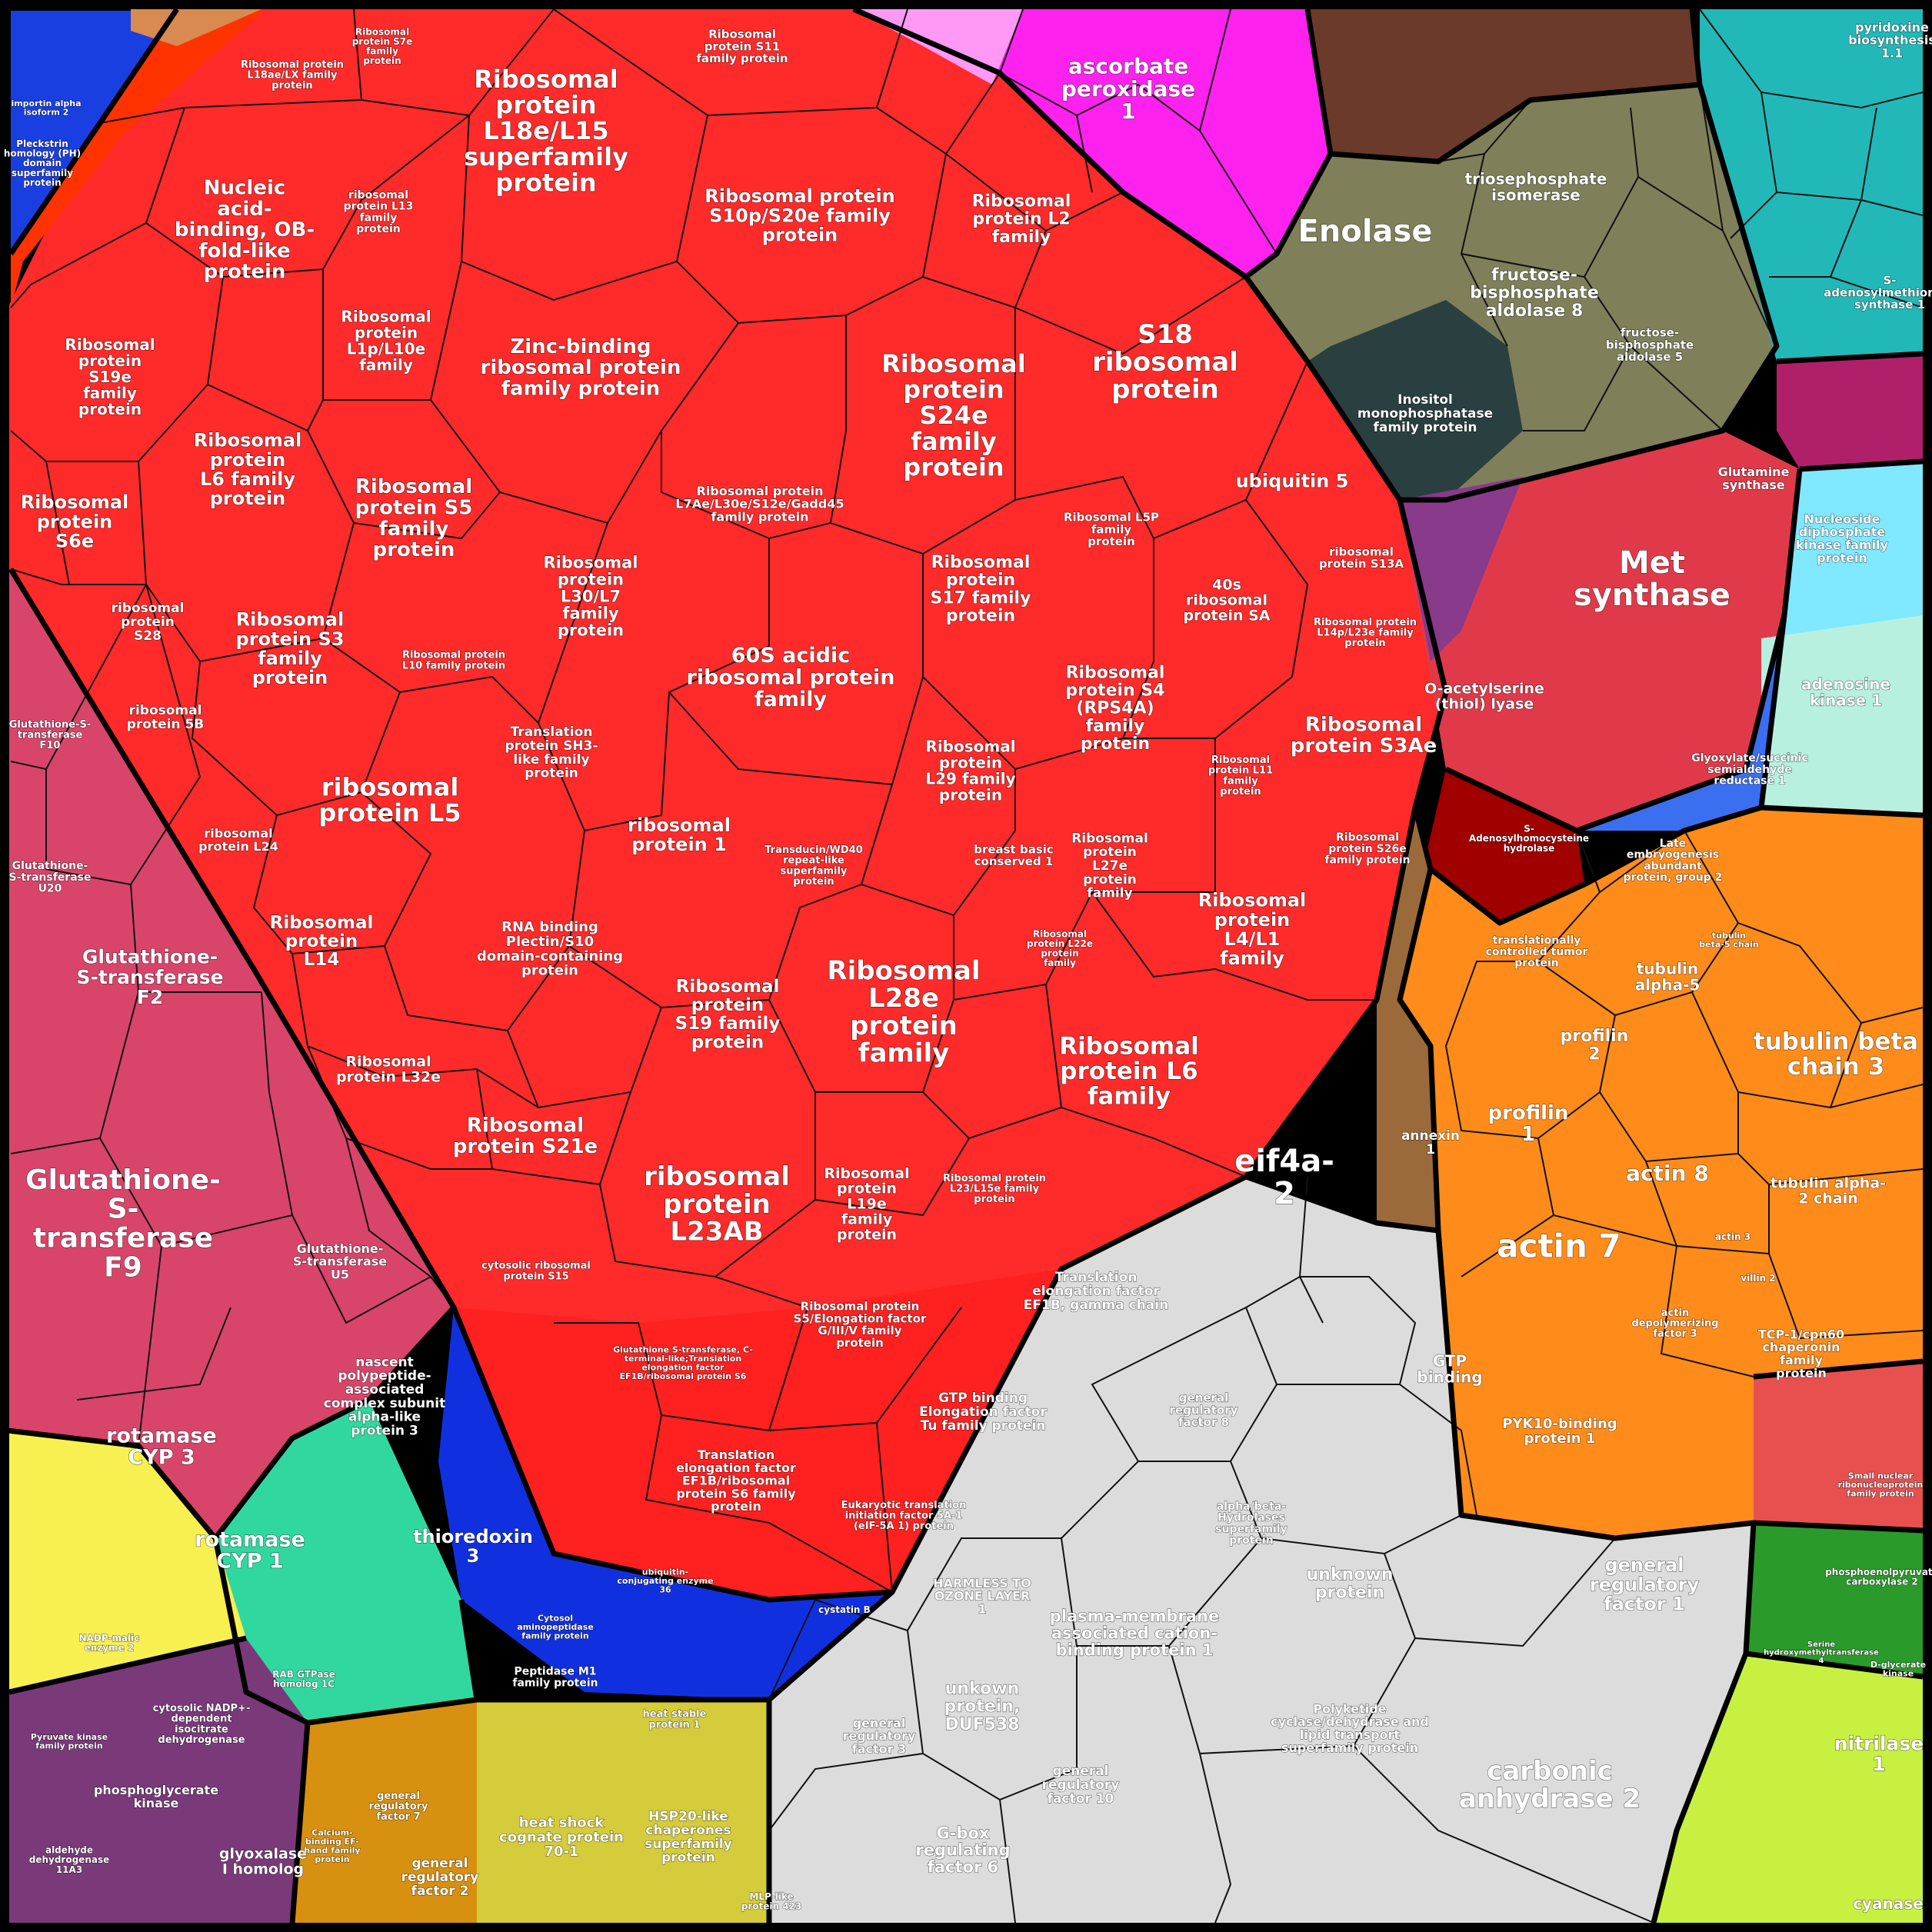 The image size is (1932, 1932). I want to click on region-purple, so click(158, 1780).